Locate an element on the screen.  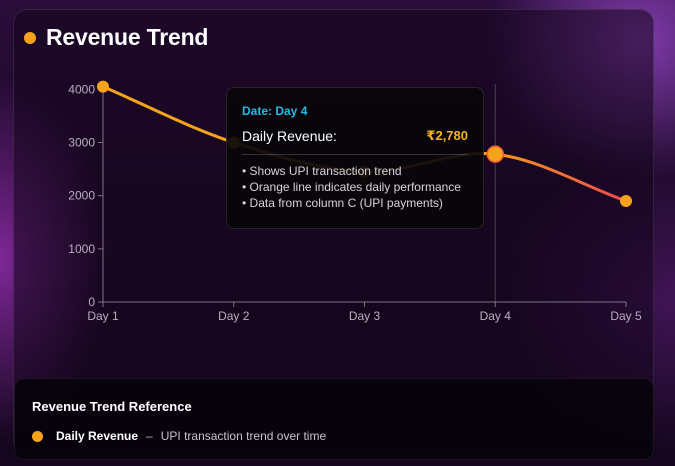
reference-title: Revenue Trend Reference is located at coordinates (112, 406).